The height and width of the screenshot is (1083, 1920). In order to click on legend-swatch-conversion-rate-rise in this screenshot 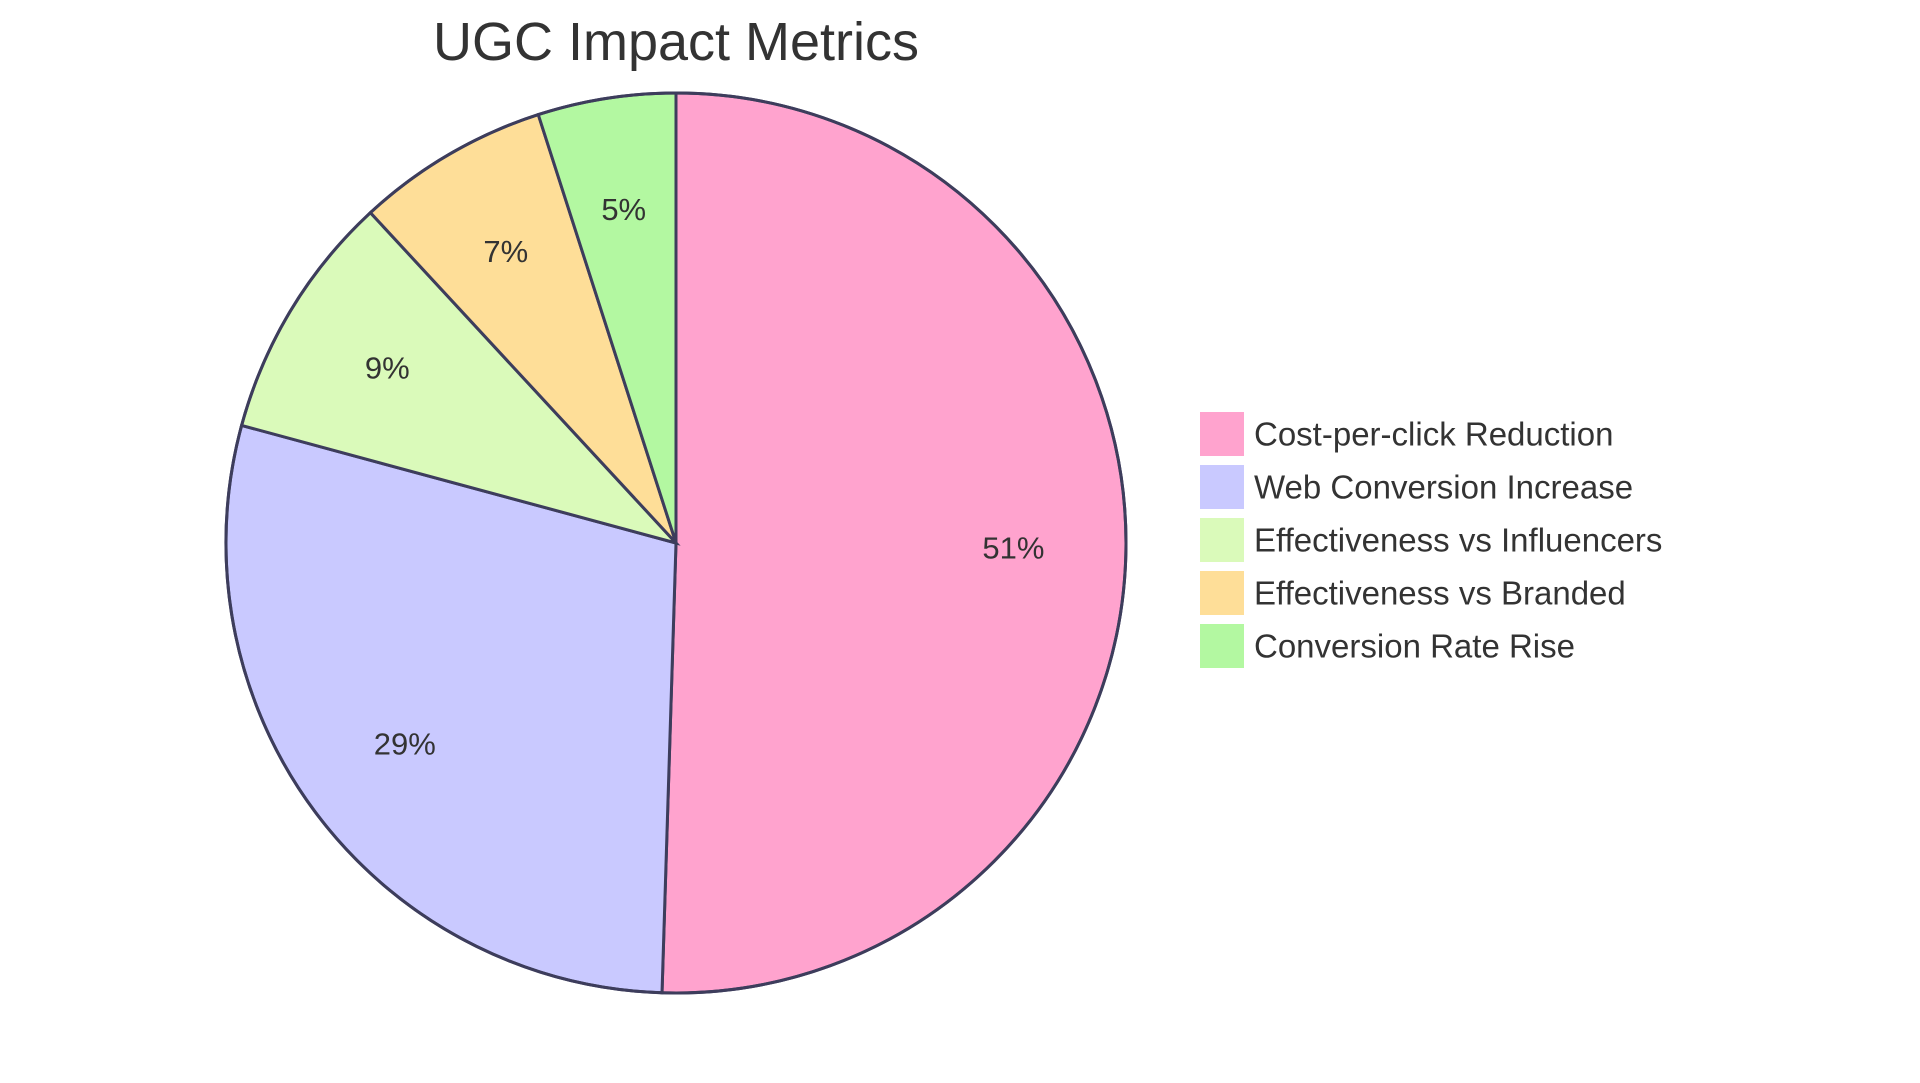, I will do `click(1222, 646)`.